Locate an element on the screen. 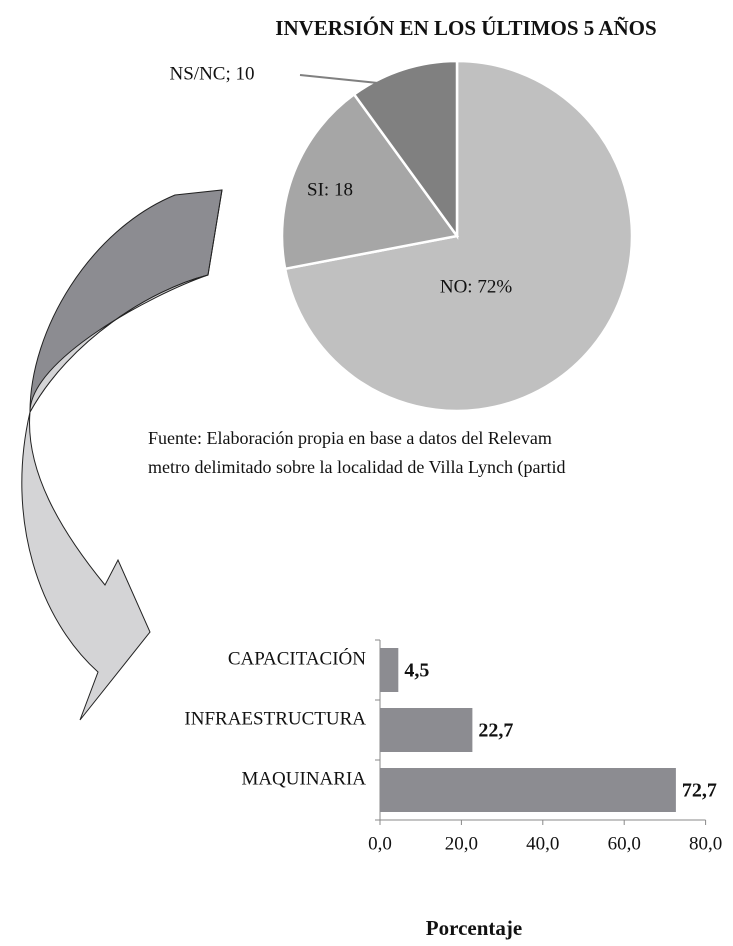  arrow-upper is located at coordinates (126, 301).